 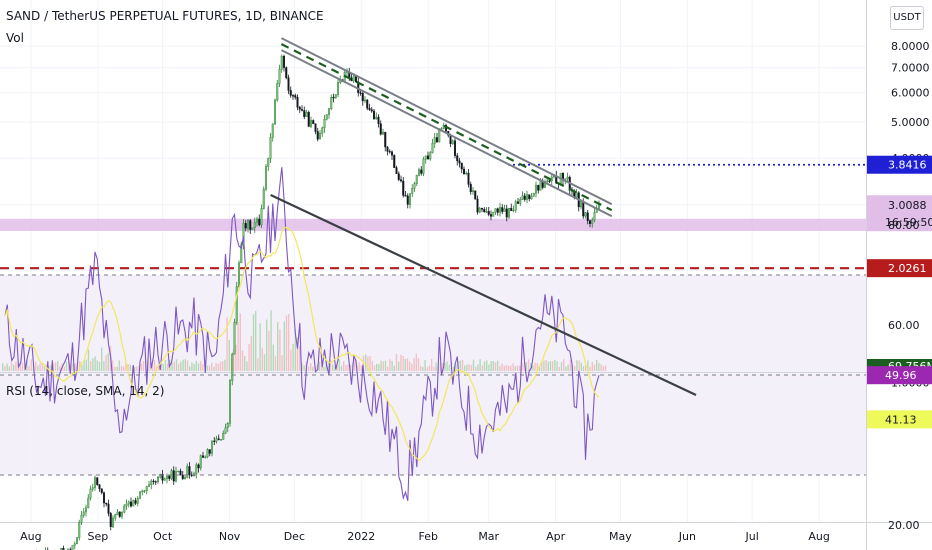 What do you see at coordinates (899, 213) in the screenshot?
I see `last-price-label: 3.0088 16:59:50` at bounding box center [899, 213].